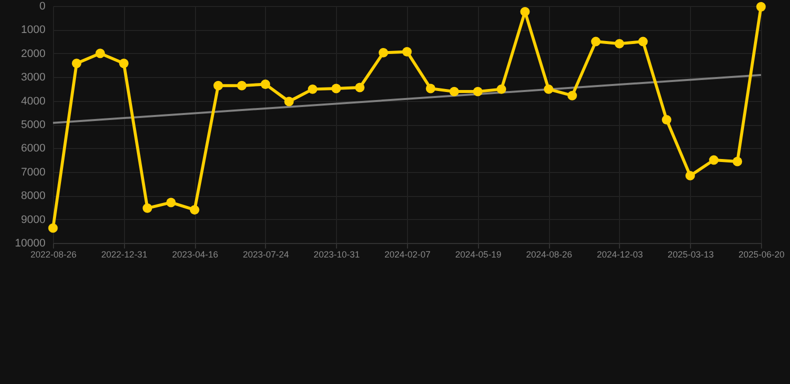  I want to click on y-tick-label: 2000, so click(33, 54).